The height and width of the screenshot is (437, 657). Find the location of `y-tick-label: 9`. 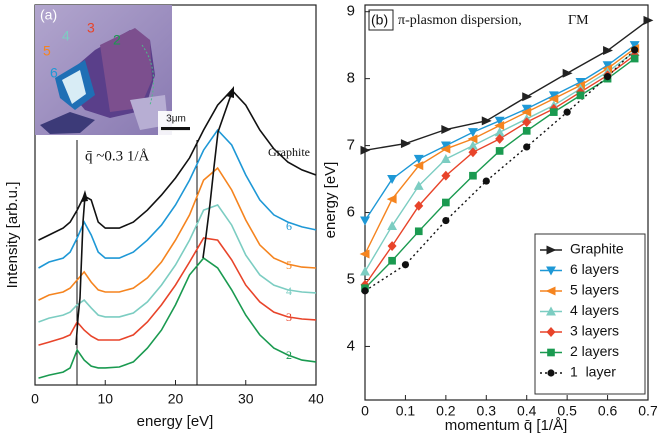

y-tick-label: 9 is located at coordinates (351, 11).